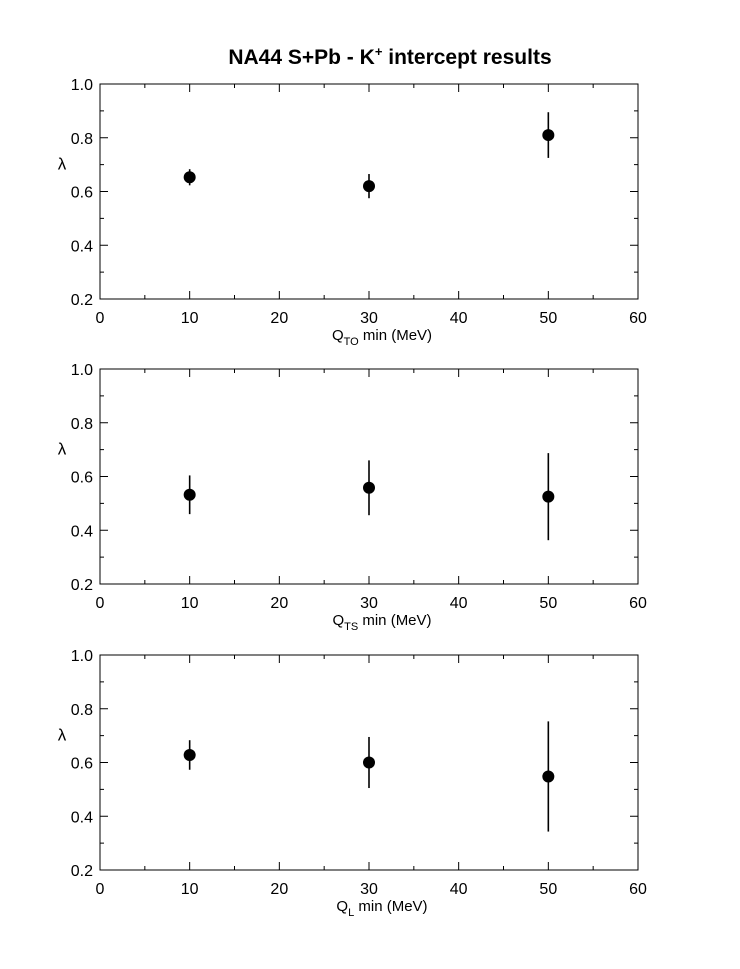 The image size is (740, 969). Describe the element at coordinates (301, 57) in the screenshot. I see `chart-title-text: NA44 S+Pb - K` at that location.